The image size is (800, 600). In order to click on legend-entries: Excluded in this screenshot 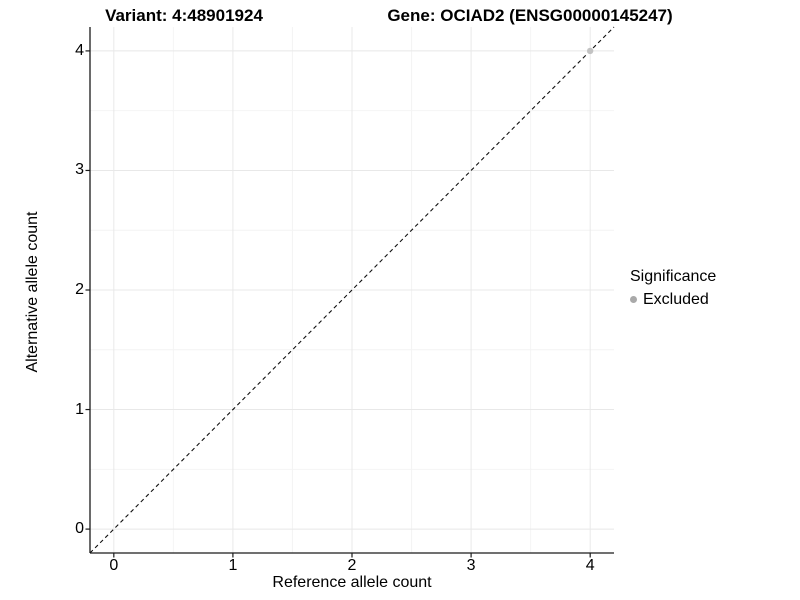, I will do `click(673, 299)`.